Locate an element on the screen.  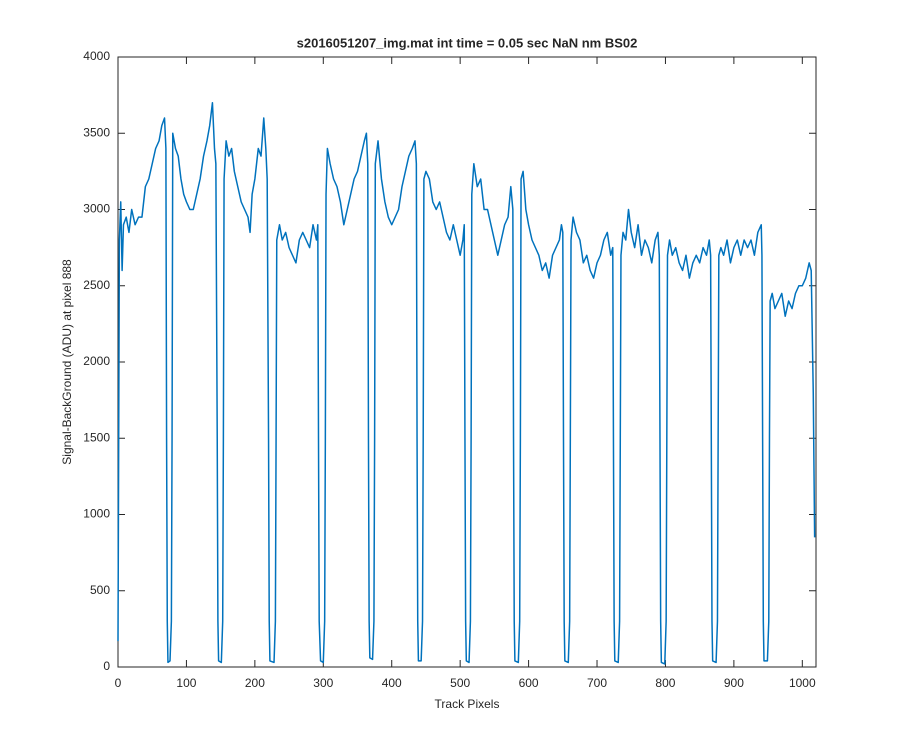
x-tick-label: 200 is located at coordinates (255, 683).